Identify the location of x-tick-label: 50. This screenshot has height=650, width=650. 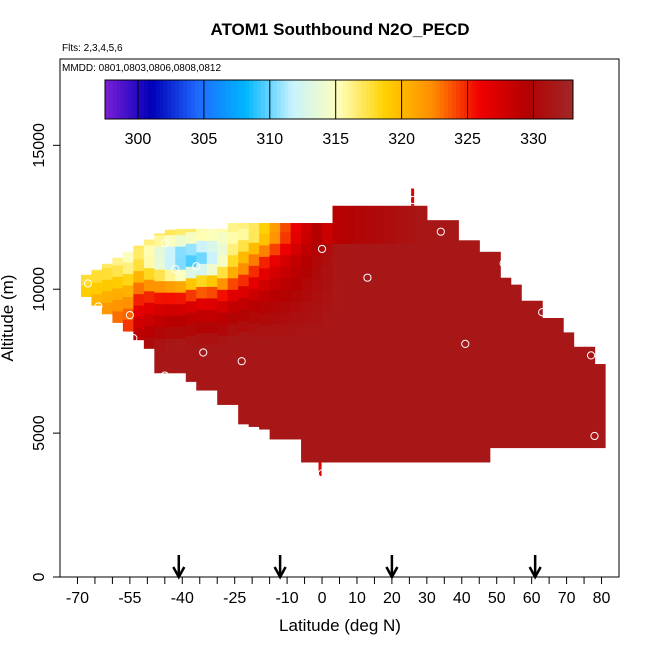
(497, 598).